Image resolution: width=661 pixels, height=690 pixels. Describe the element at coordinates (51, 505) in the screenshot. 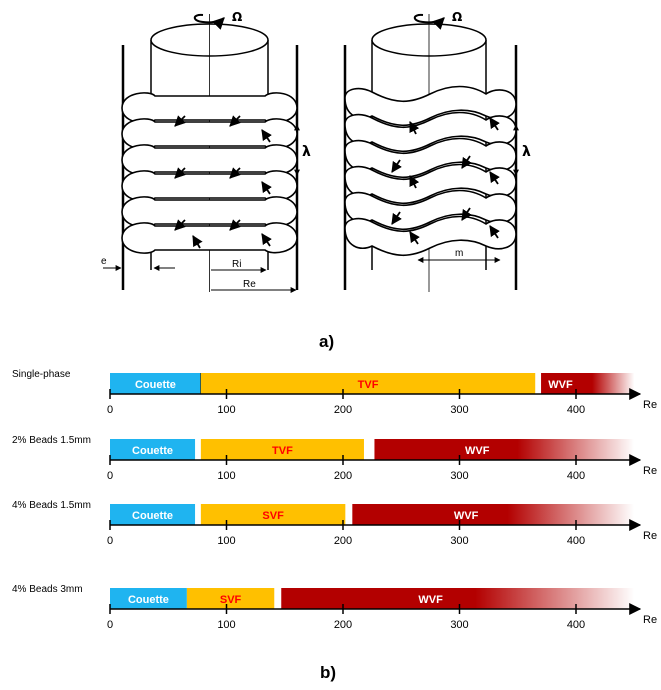

I see `row-label: 4% Beads 1.5mm` at that location.